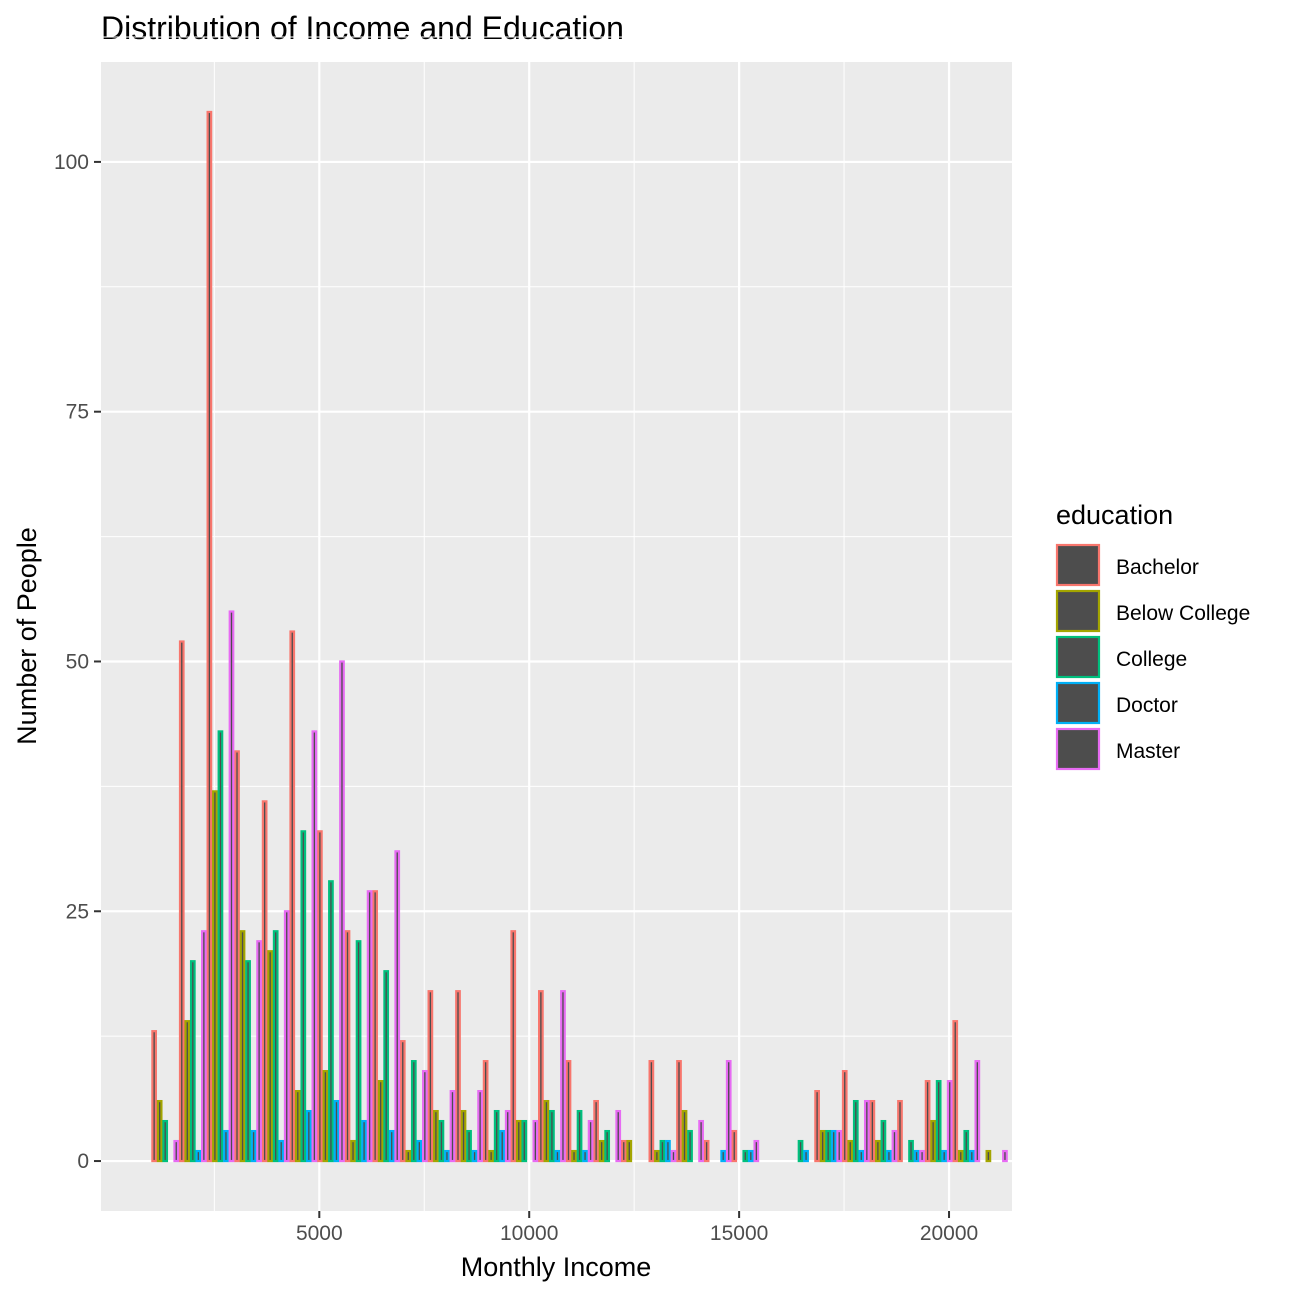 This screenshot has width=1296, height=1296. I want to click on legend-items: Bachelor Below College College Doctor Master, so click(1152, 657).